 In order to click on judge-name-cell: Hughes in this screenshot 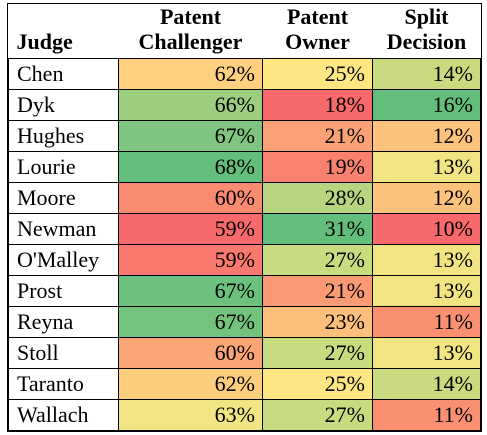, I will do `click(63, 136)`.